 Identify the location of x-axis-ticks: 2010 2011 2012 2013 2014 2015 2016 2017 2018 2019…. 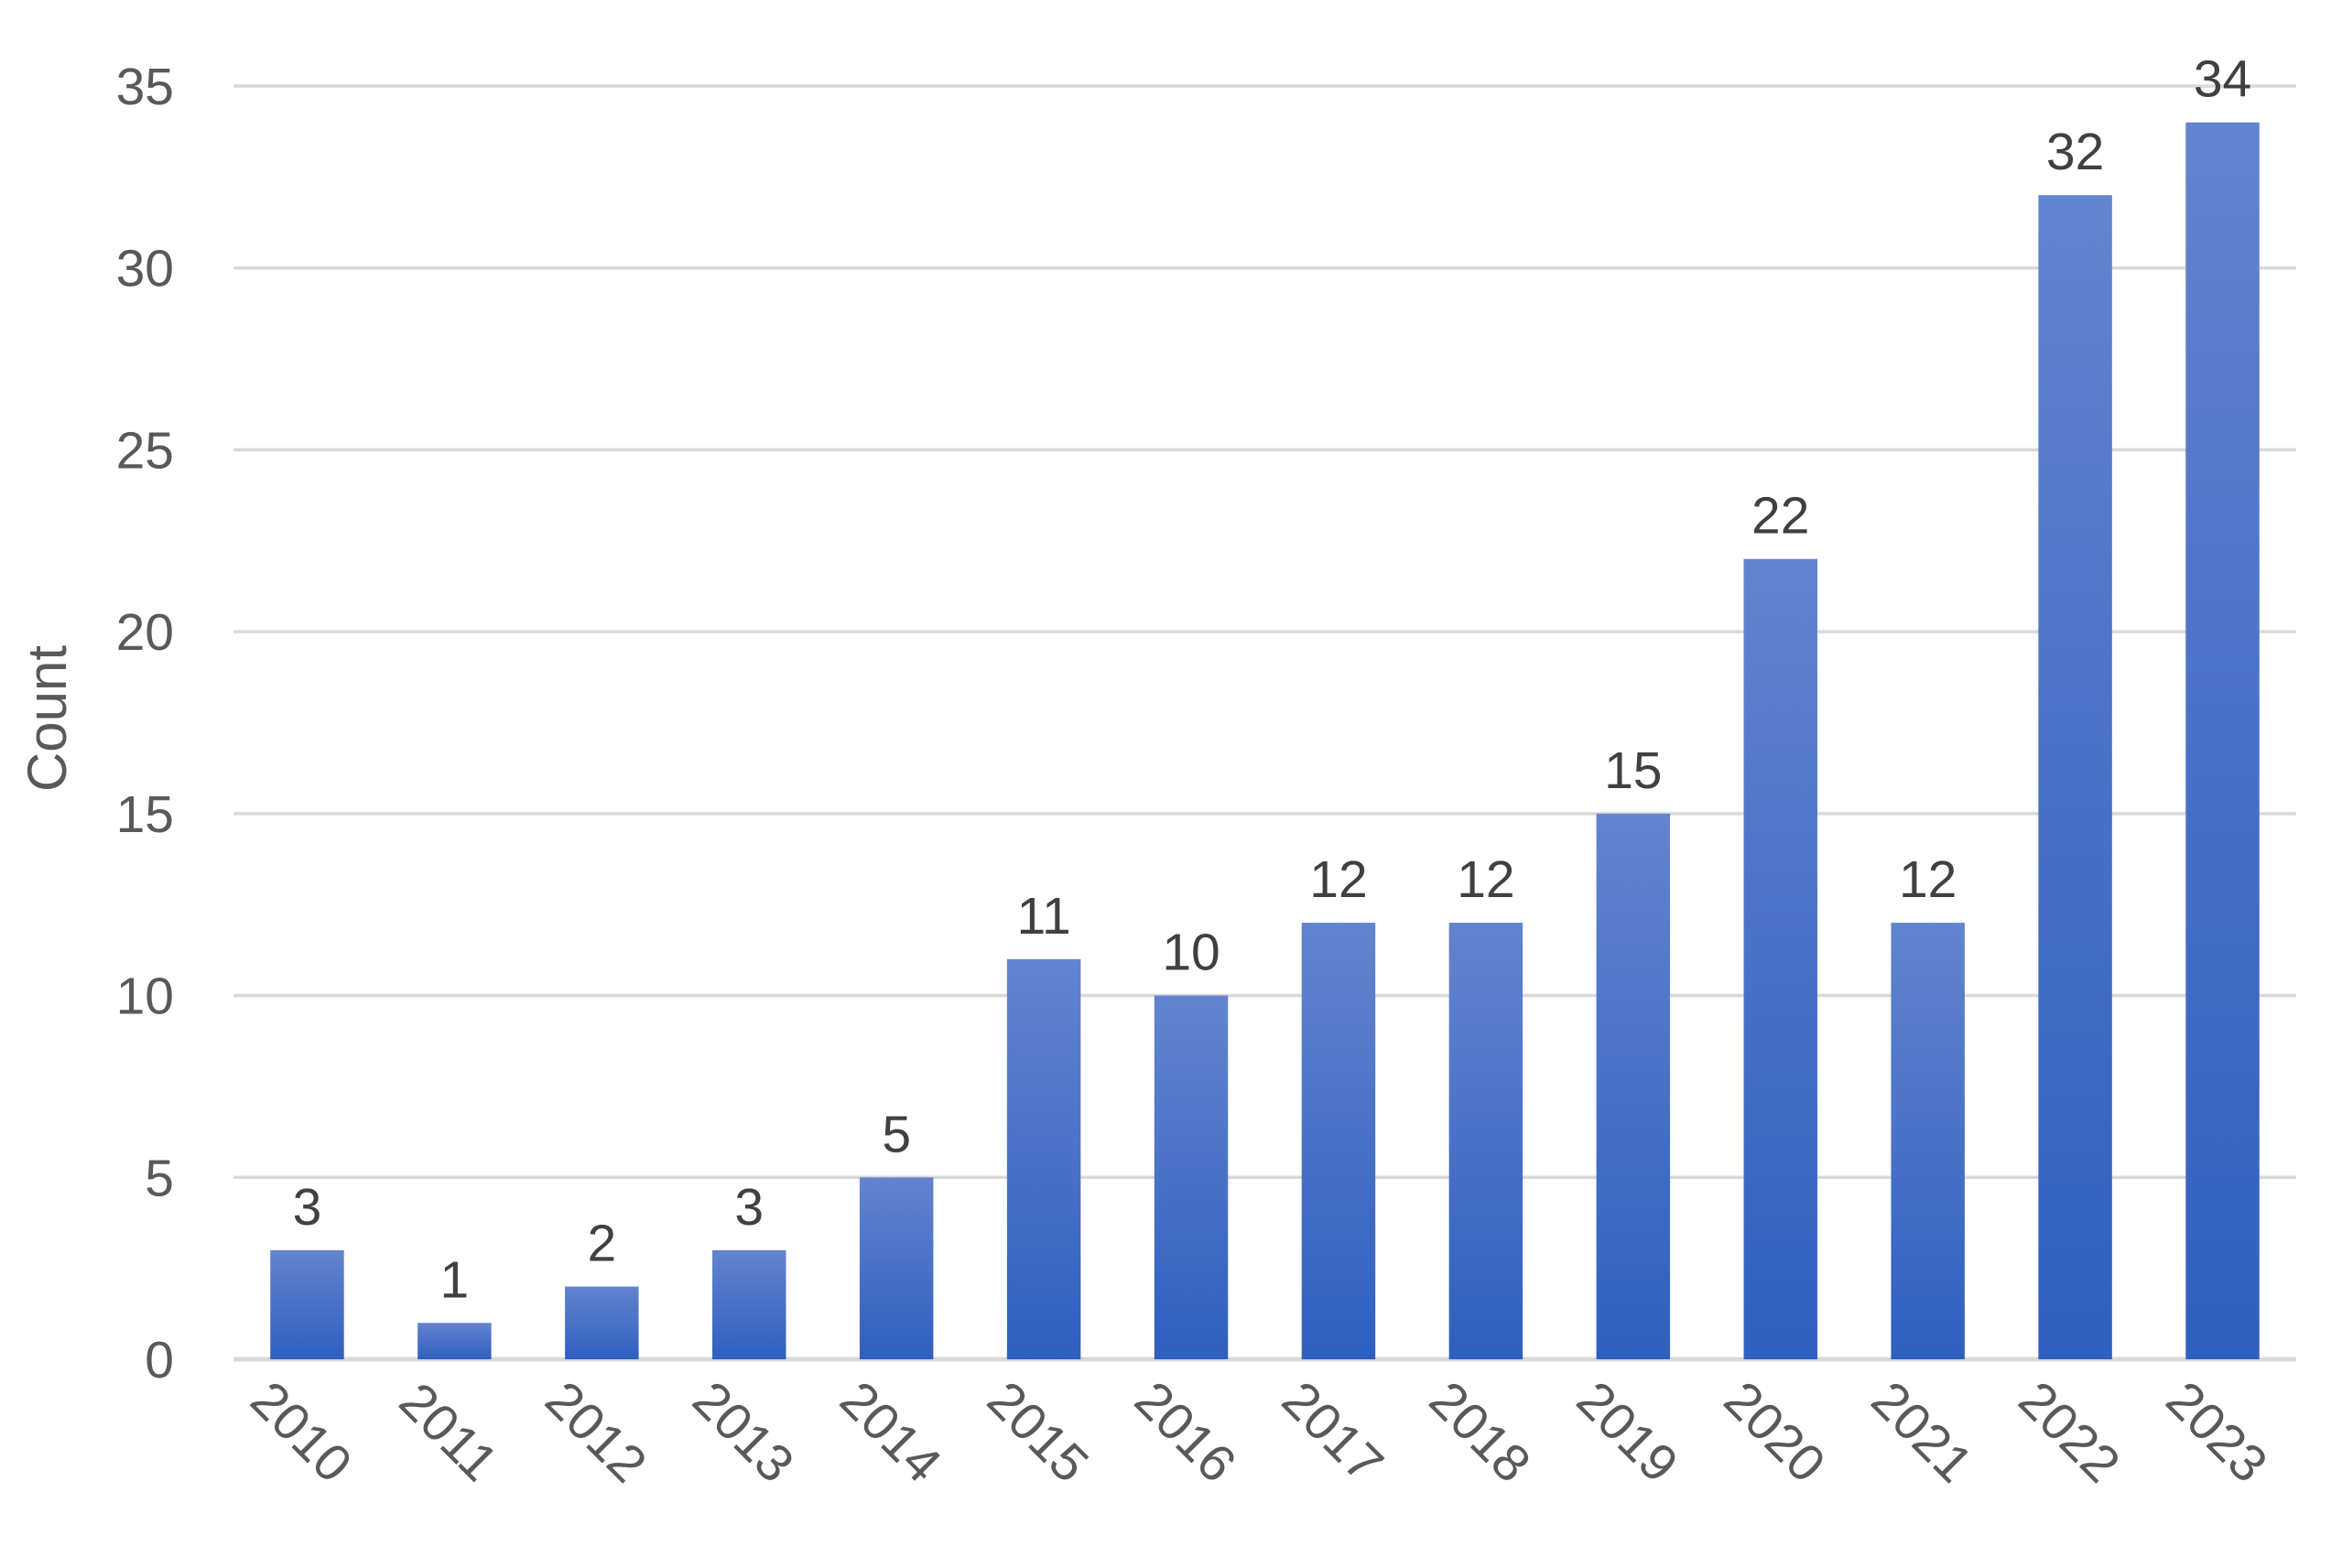
(1258, 1432).